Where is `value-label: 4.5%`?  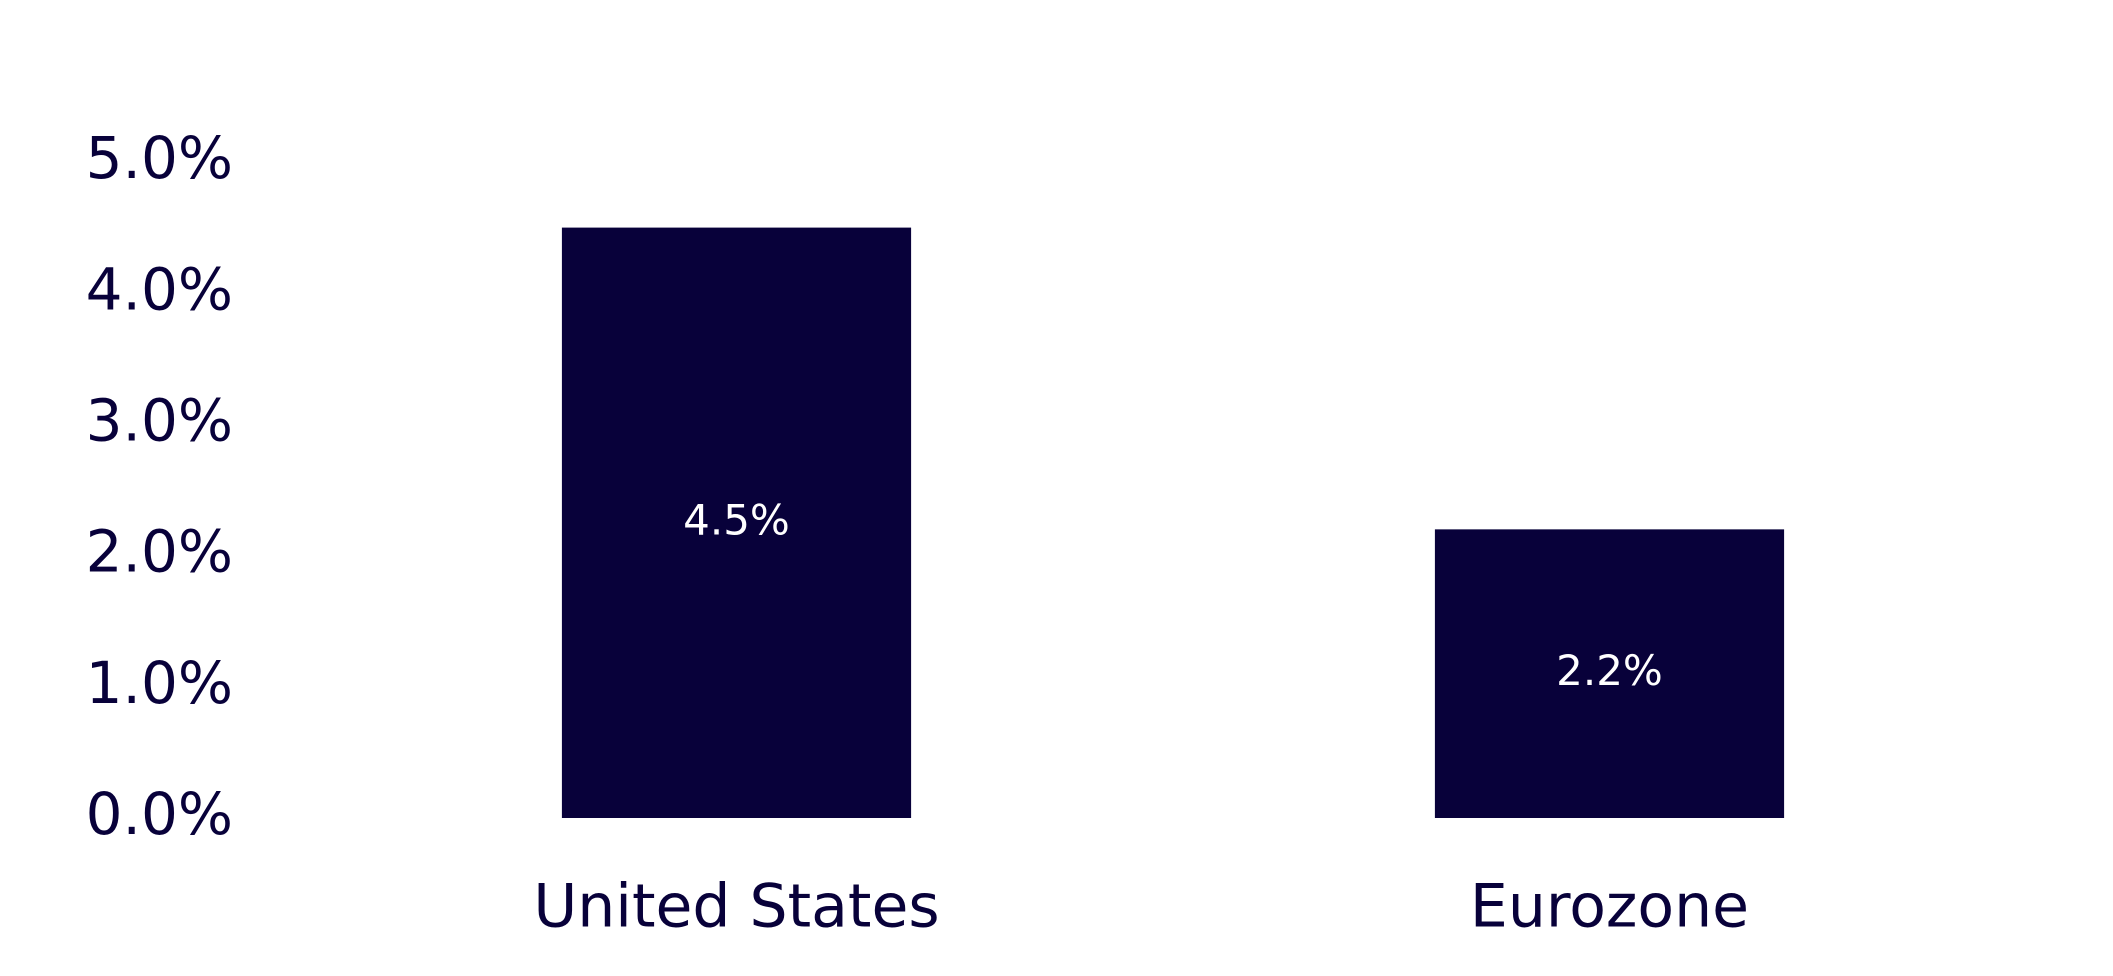 value-label: 4.5% is located at coordinates (736, 519).